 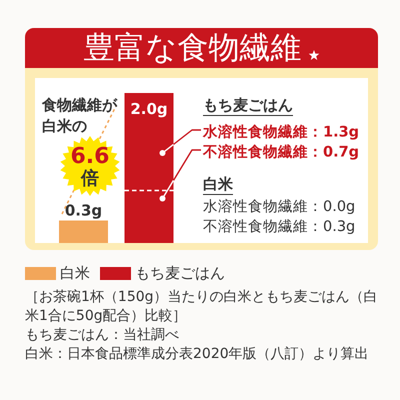 I want to click on data-label: 0.3g, so click(x=83, y=211).